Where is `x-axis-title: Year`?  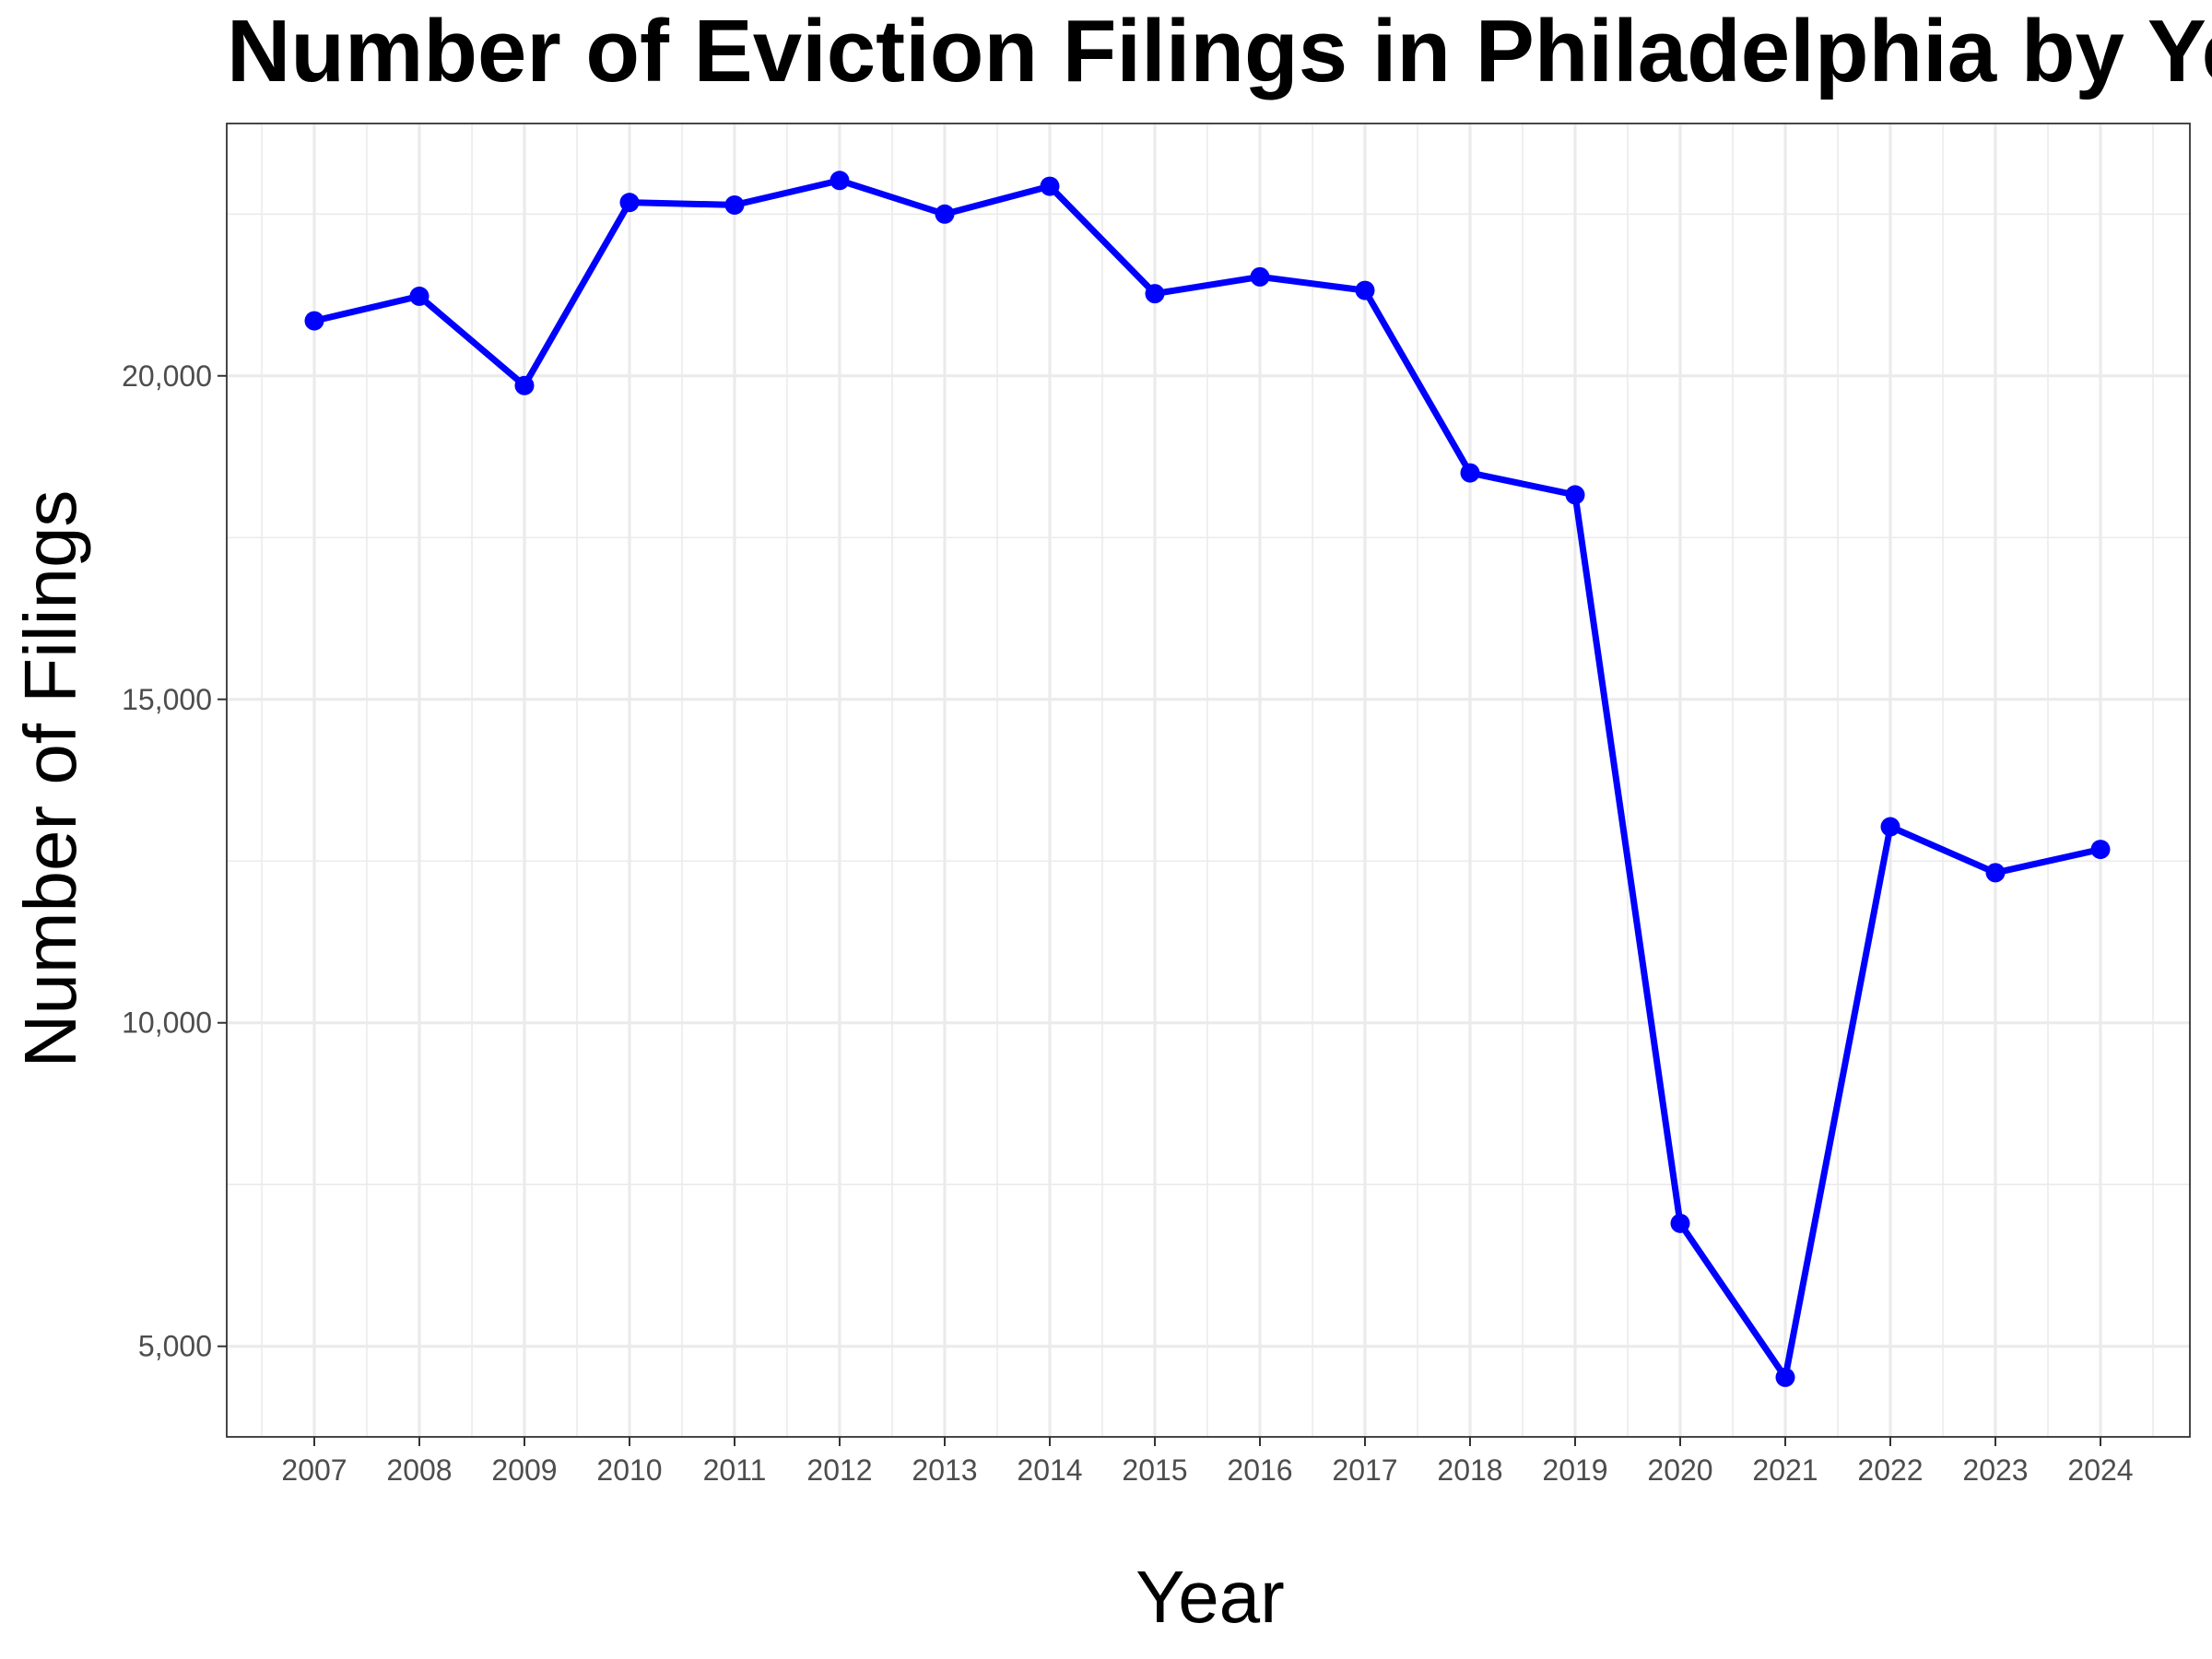
x-axis-title: Year is located at coordinates (1210, 1597).